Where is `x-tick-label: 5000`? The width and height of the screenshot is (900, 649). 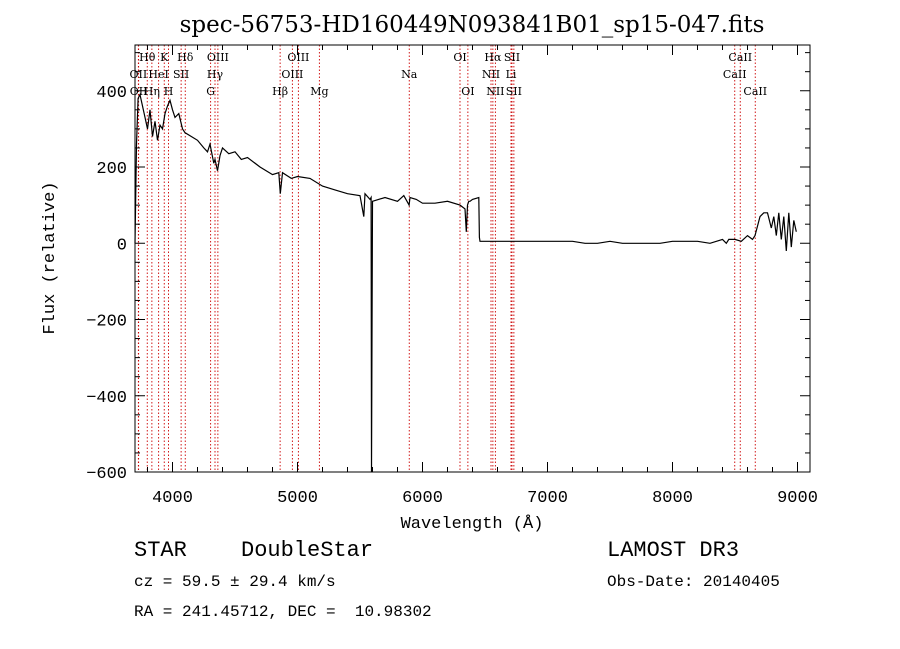 x-tick-label: 5000 is located at coordinates (297, 498).